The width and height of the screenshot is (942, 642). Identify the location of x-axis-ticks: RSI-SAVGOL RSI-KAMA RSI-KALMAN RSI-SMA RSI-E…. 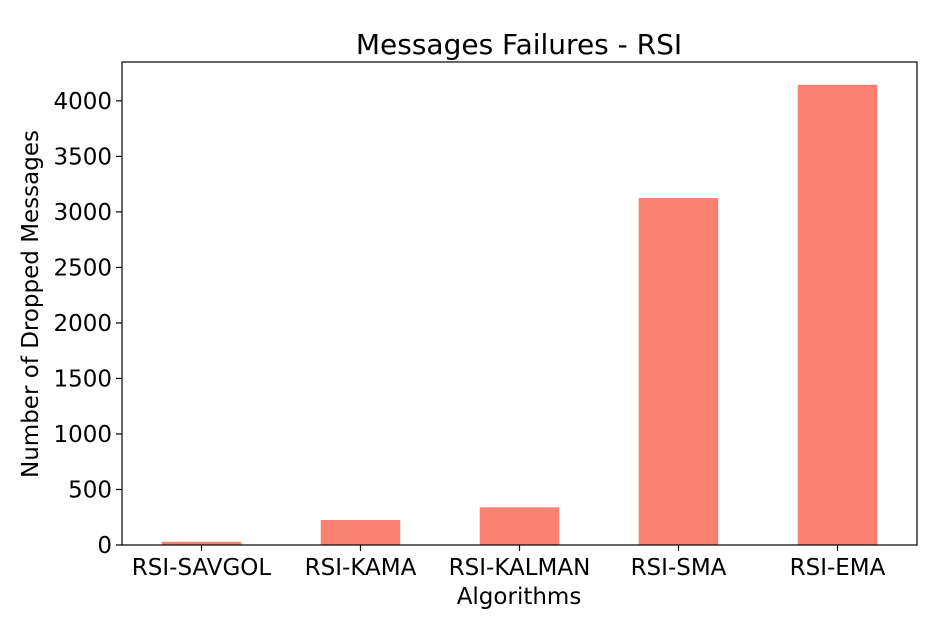
(509, 563).